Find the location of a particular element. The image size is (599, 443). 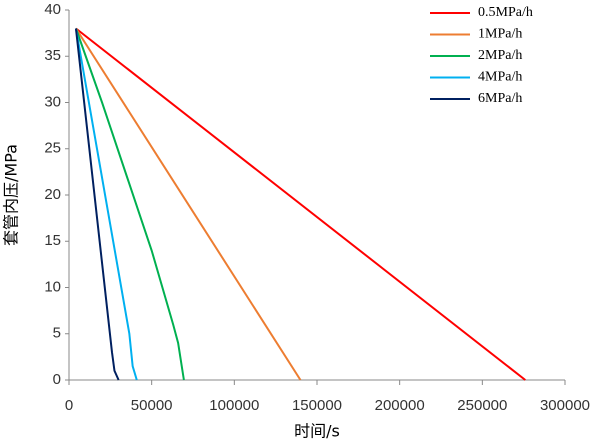

y-tick-label: 10 is located at coordinates (52, 286).